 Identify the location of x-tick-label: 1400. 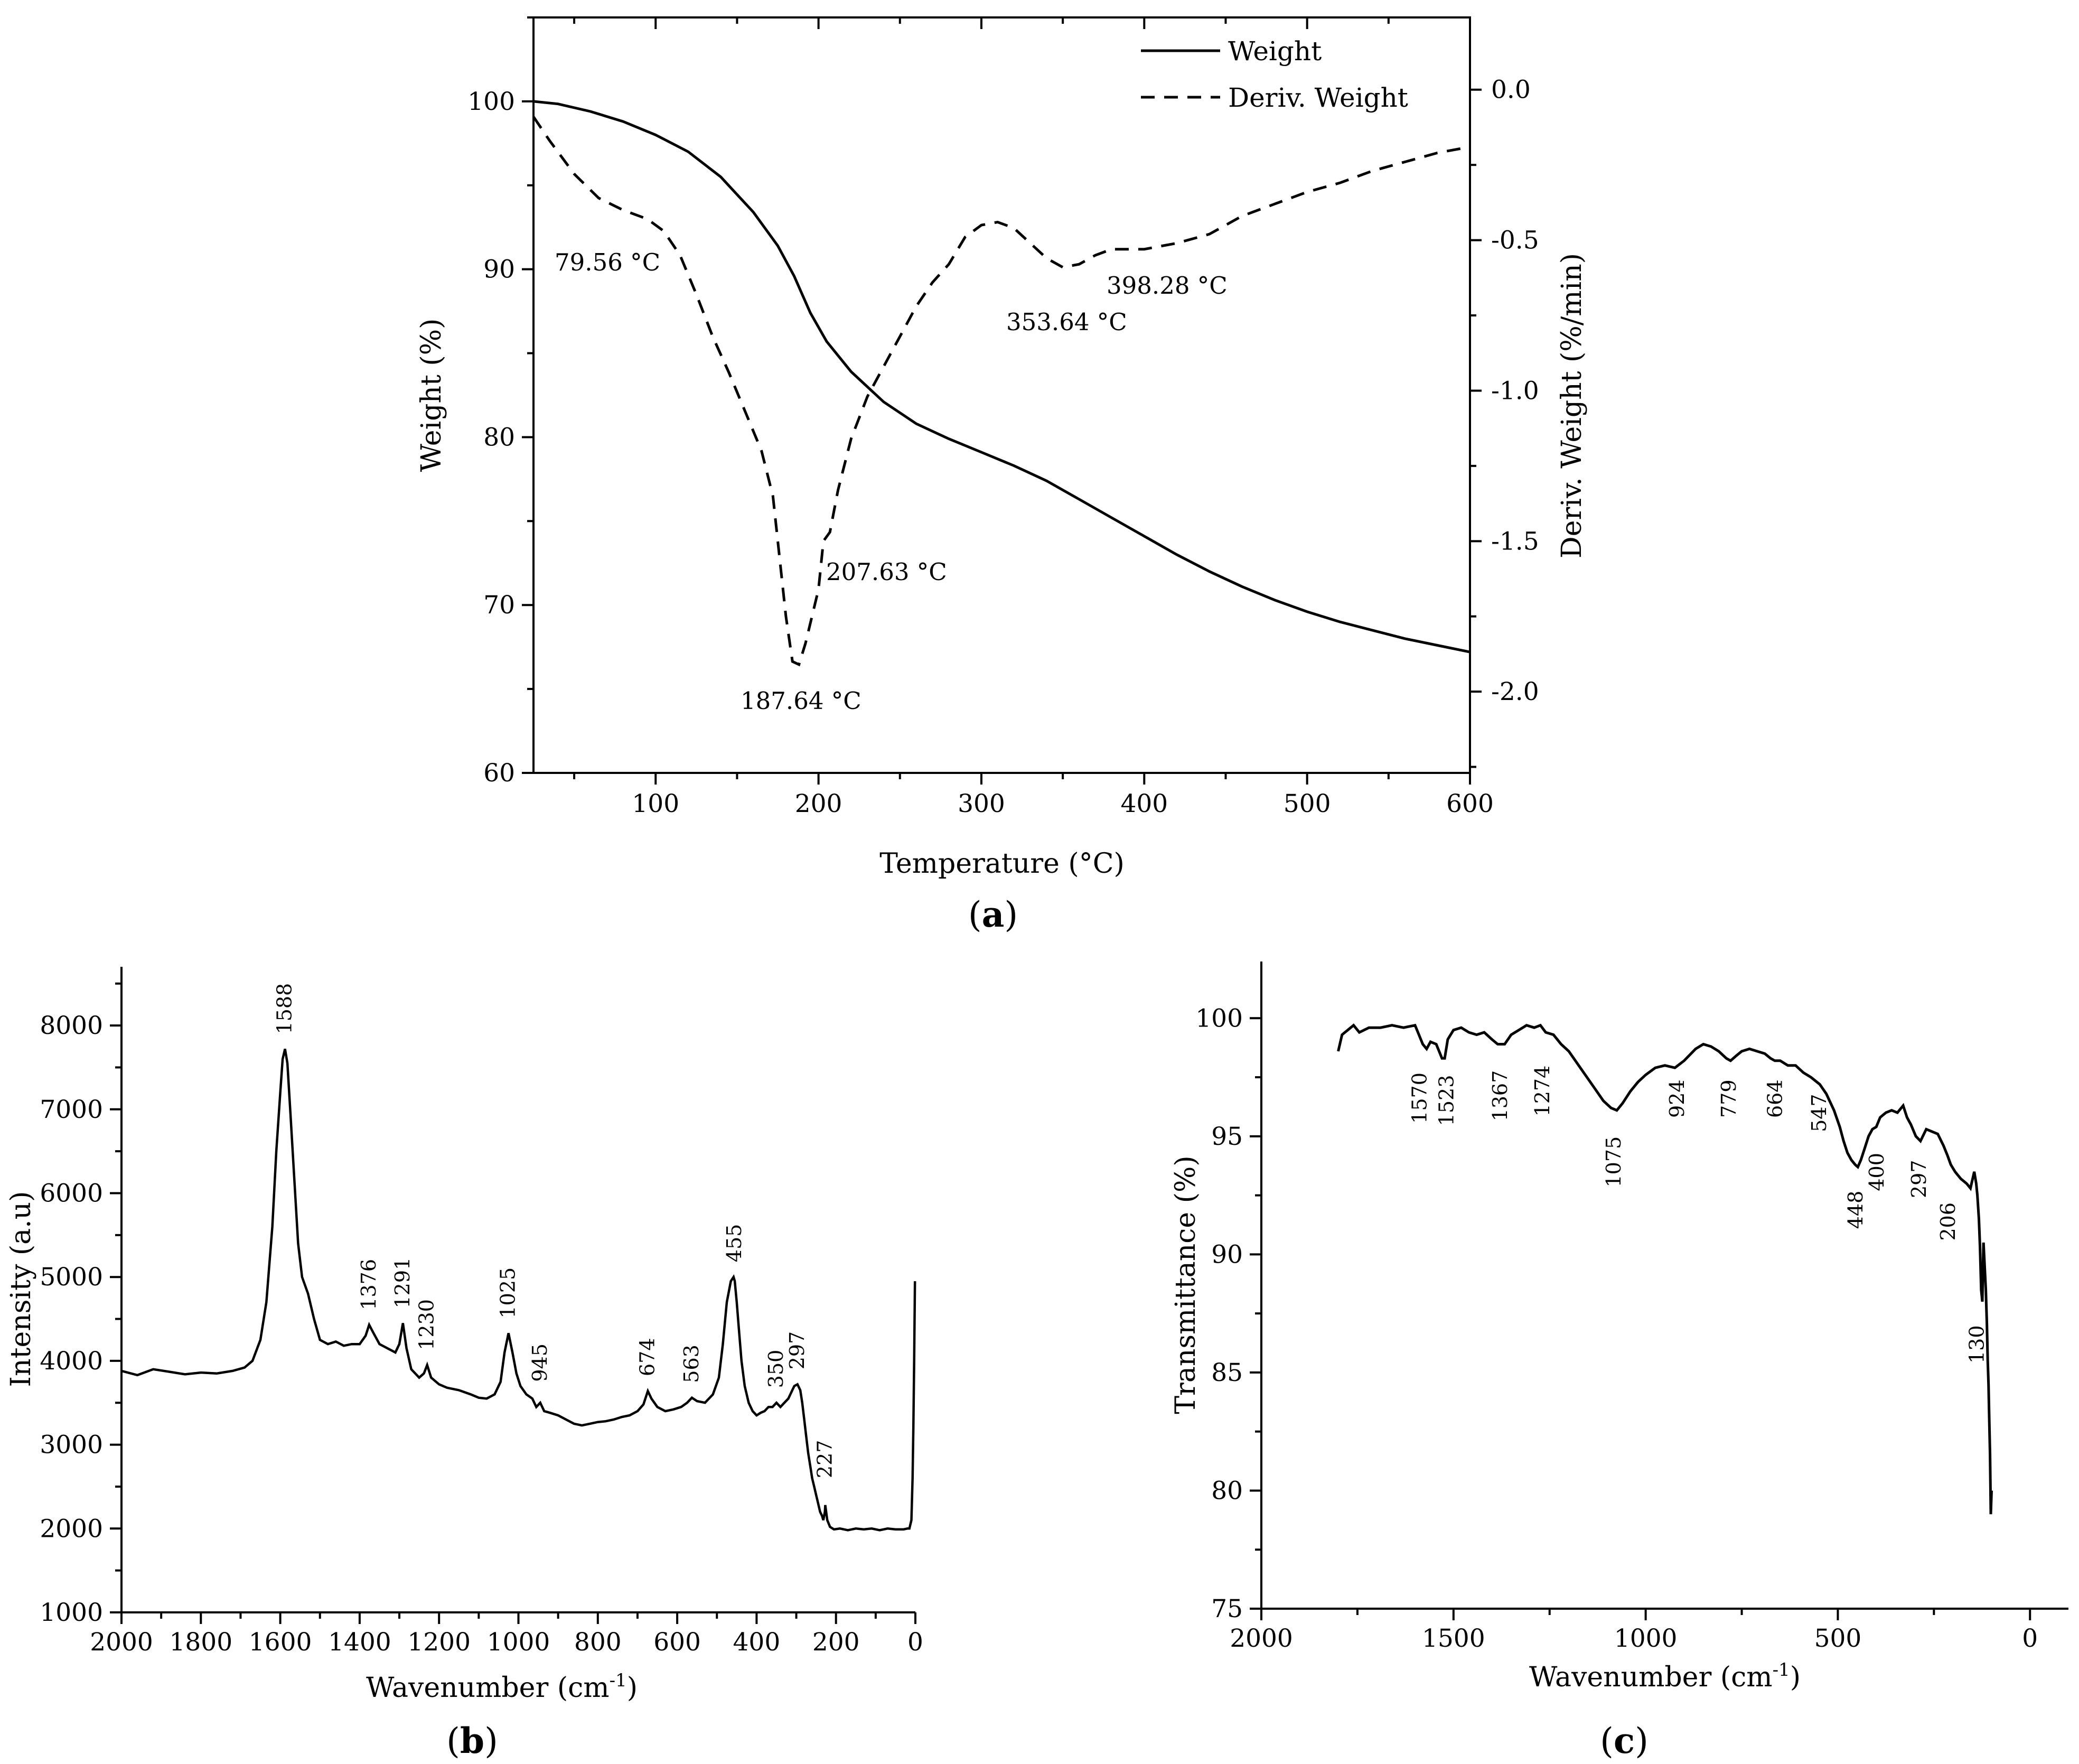
(359, 1642).